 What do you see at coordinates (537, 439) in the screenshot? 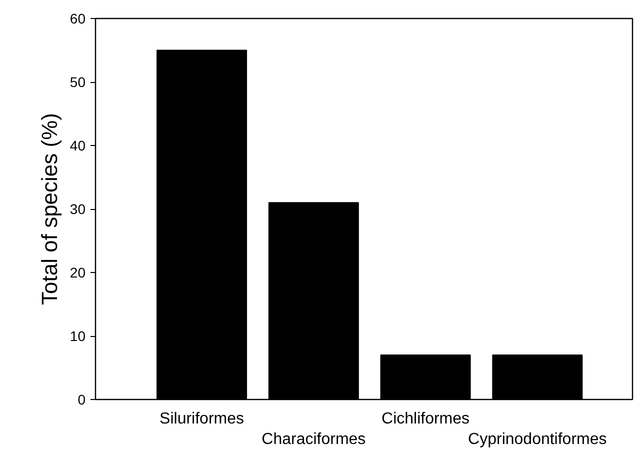
I see `x-tick-label: Cyprinodontiformes` at bounding box center [537, 439].